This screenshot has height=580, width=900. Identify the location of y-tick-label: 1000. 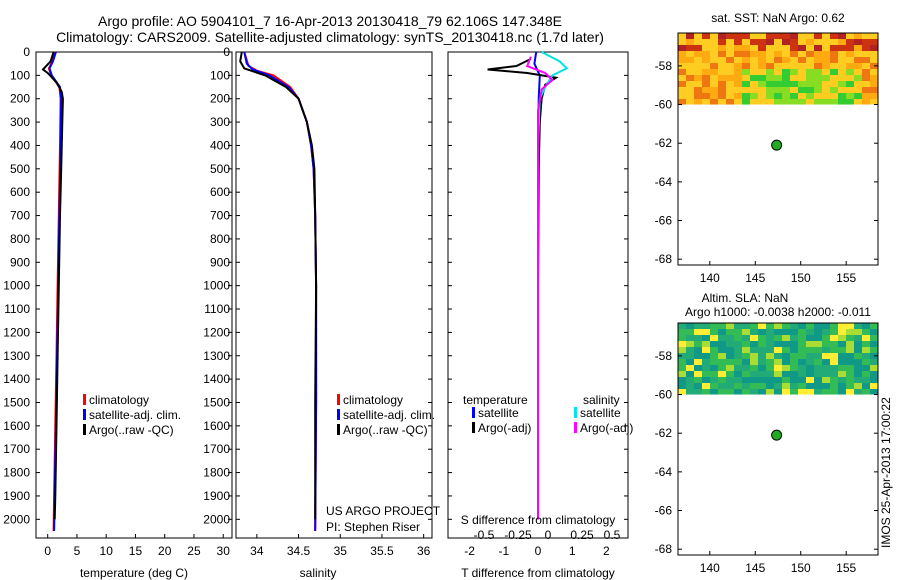
(16, 286).